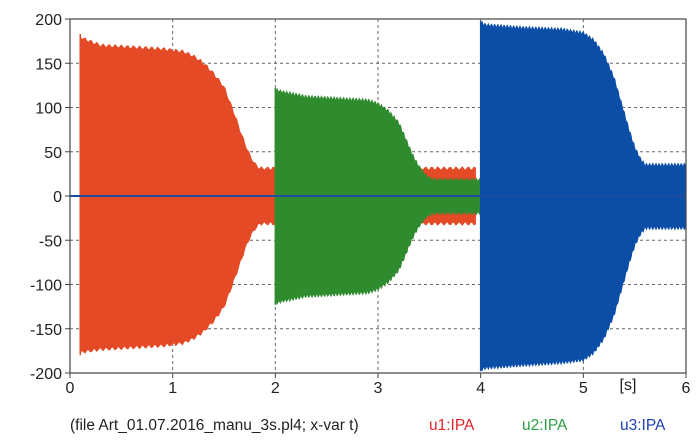 The image size is (700, 448). I want to click on y-tick-label: 50, so click(53, 153).